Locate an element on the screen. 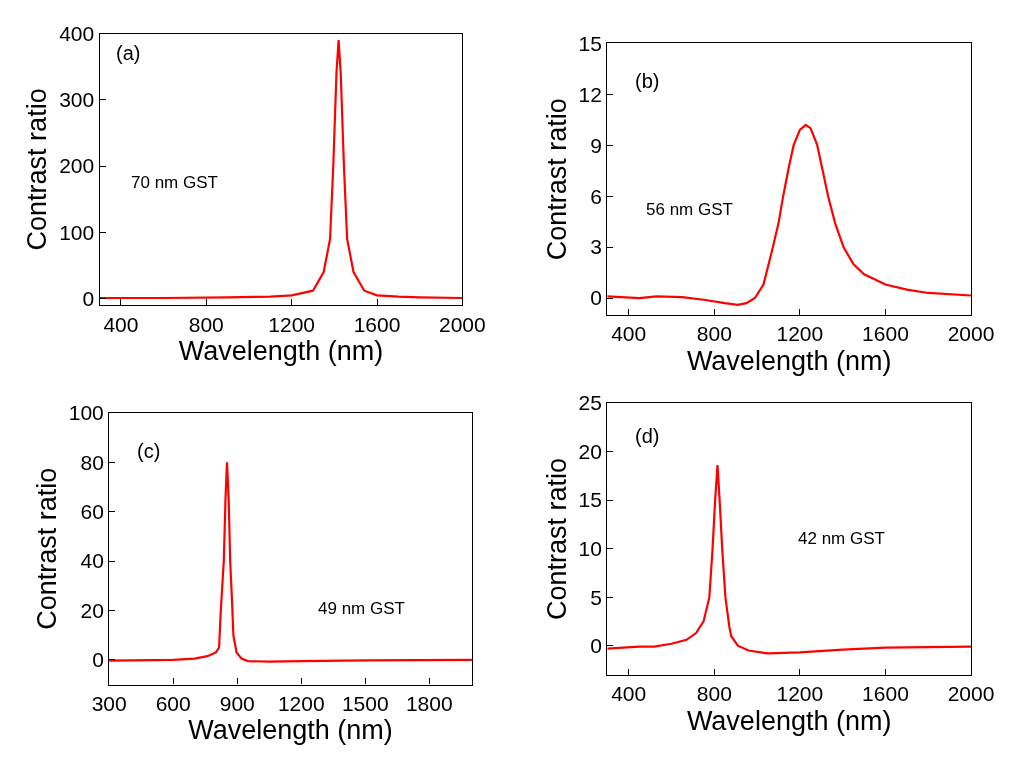  y-tick-label: 10 is located at coordinates (590, 548).